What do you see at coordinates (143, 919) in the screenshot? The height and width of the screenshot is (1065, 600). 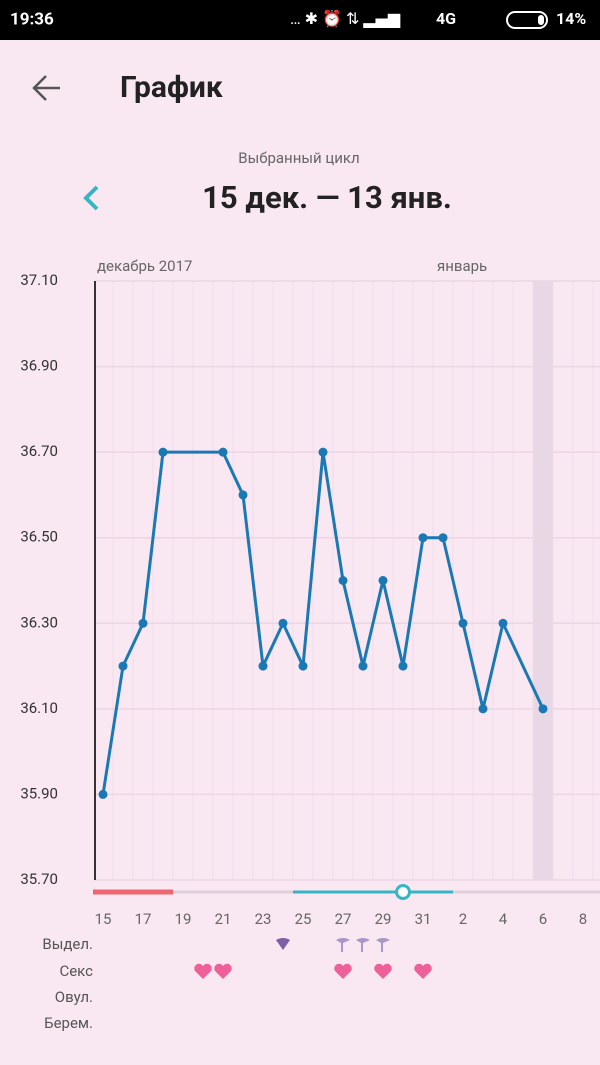 I see `x-tick-label: 17` at bounding box center [143, 919].